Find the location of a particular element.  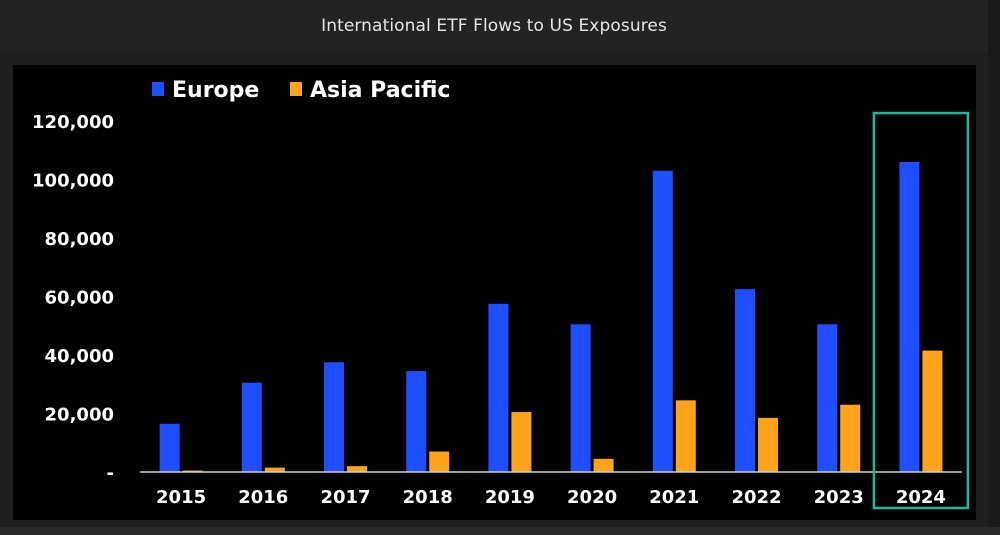

bar-asia-pacific-2020 is located at coordinates (603, 465).